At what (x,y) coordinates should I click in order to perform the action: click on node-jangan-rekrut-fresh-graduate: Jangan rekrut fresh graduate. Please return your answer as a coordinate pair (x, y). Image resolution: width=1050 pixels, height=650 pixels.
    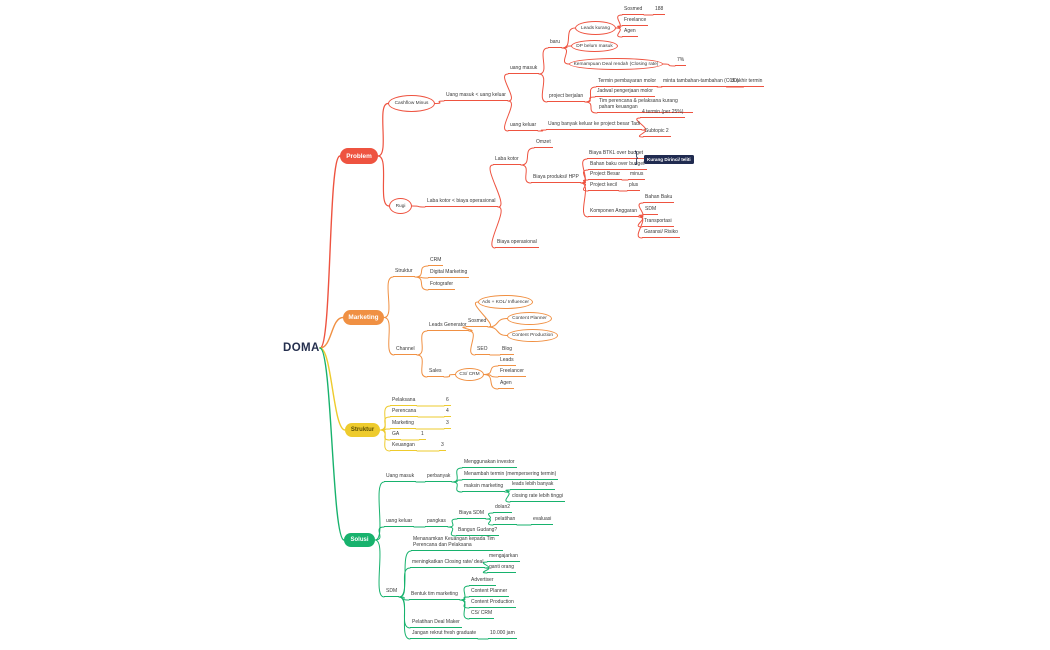
    Looking at the image, I should click on (444, 634).